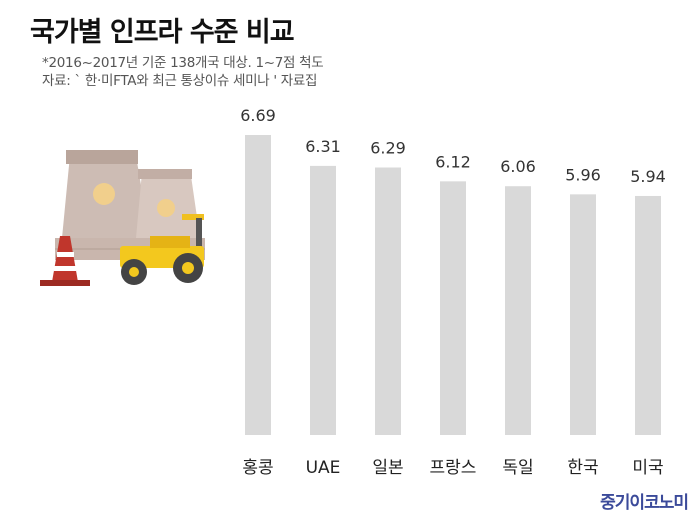  Describe the element at coordinates (122, 218) in the screenshot. I see `construction-site-icon` at that location.